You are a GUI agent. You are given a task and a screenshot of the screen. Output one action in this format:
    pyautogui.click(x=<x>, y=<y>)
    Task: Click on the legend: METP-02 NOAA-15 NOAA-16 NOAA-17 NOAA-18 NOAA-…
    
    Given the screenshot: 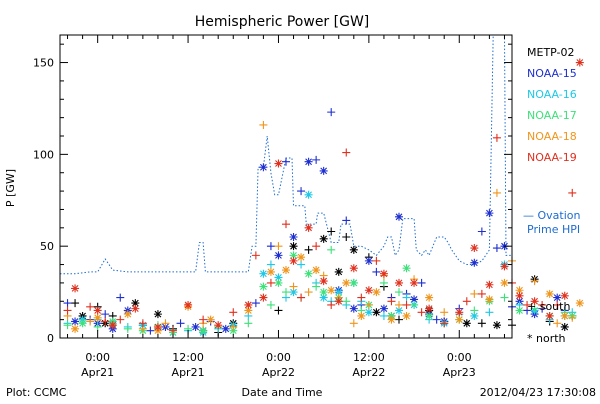 What is the action you would take?
    pyautogui.click(x=552, y=105)
    